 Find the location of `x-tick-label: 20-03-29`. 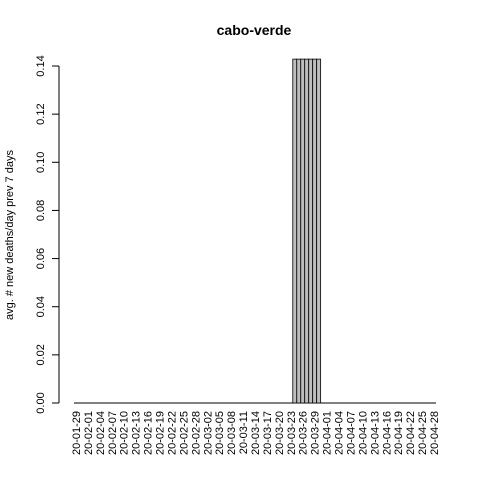

x-tick-label: 20-03-29 is located at coordinates (316, 433).